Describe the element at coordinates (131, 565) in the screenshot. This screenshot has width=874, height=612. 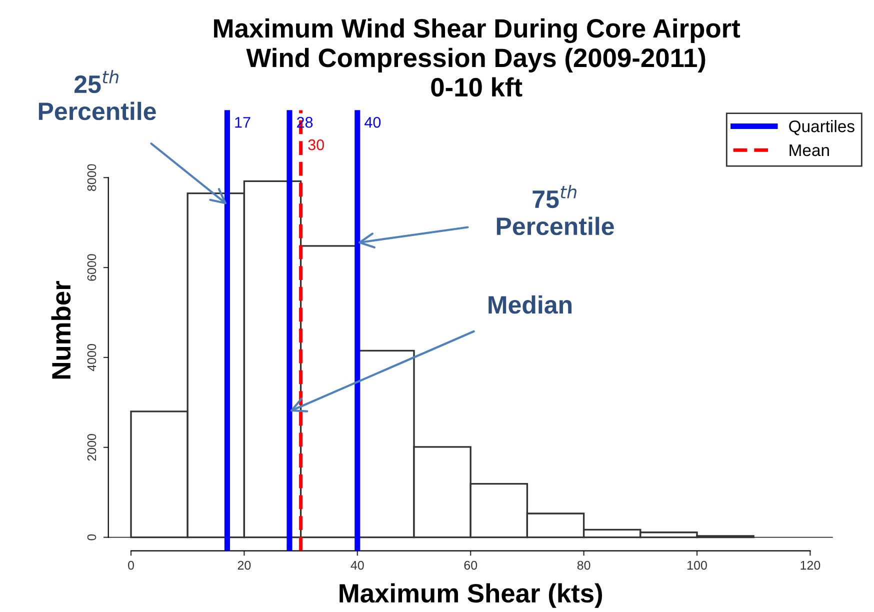
I see `x-tick-label: 0` at that location.